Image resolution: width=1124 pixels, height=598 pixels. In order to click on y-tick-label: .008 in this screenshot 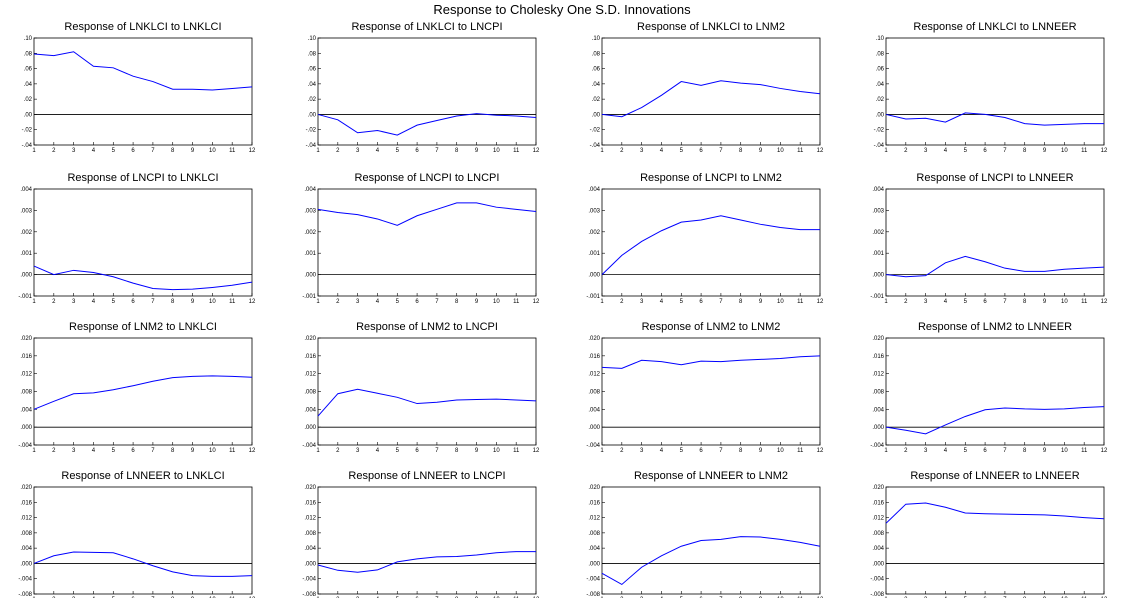, I will do `click(878, 393)`.